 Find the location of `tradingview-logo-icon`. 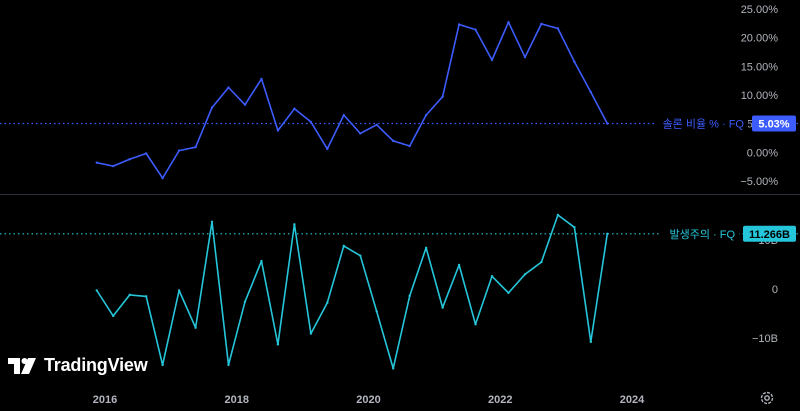

tradingview-logo-icon is located at coordinates (22, 365).